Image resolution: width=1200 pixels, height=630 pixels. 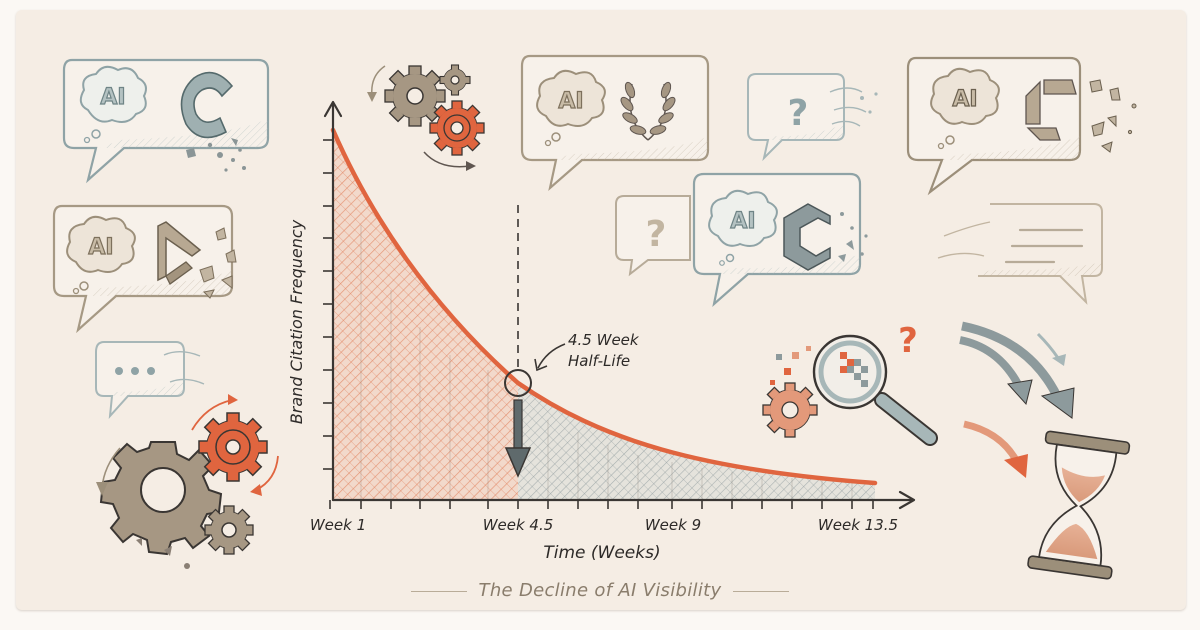 I want to click on triangle-logo-icon, so click(x=179, y=253).